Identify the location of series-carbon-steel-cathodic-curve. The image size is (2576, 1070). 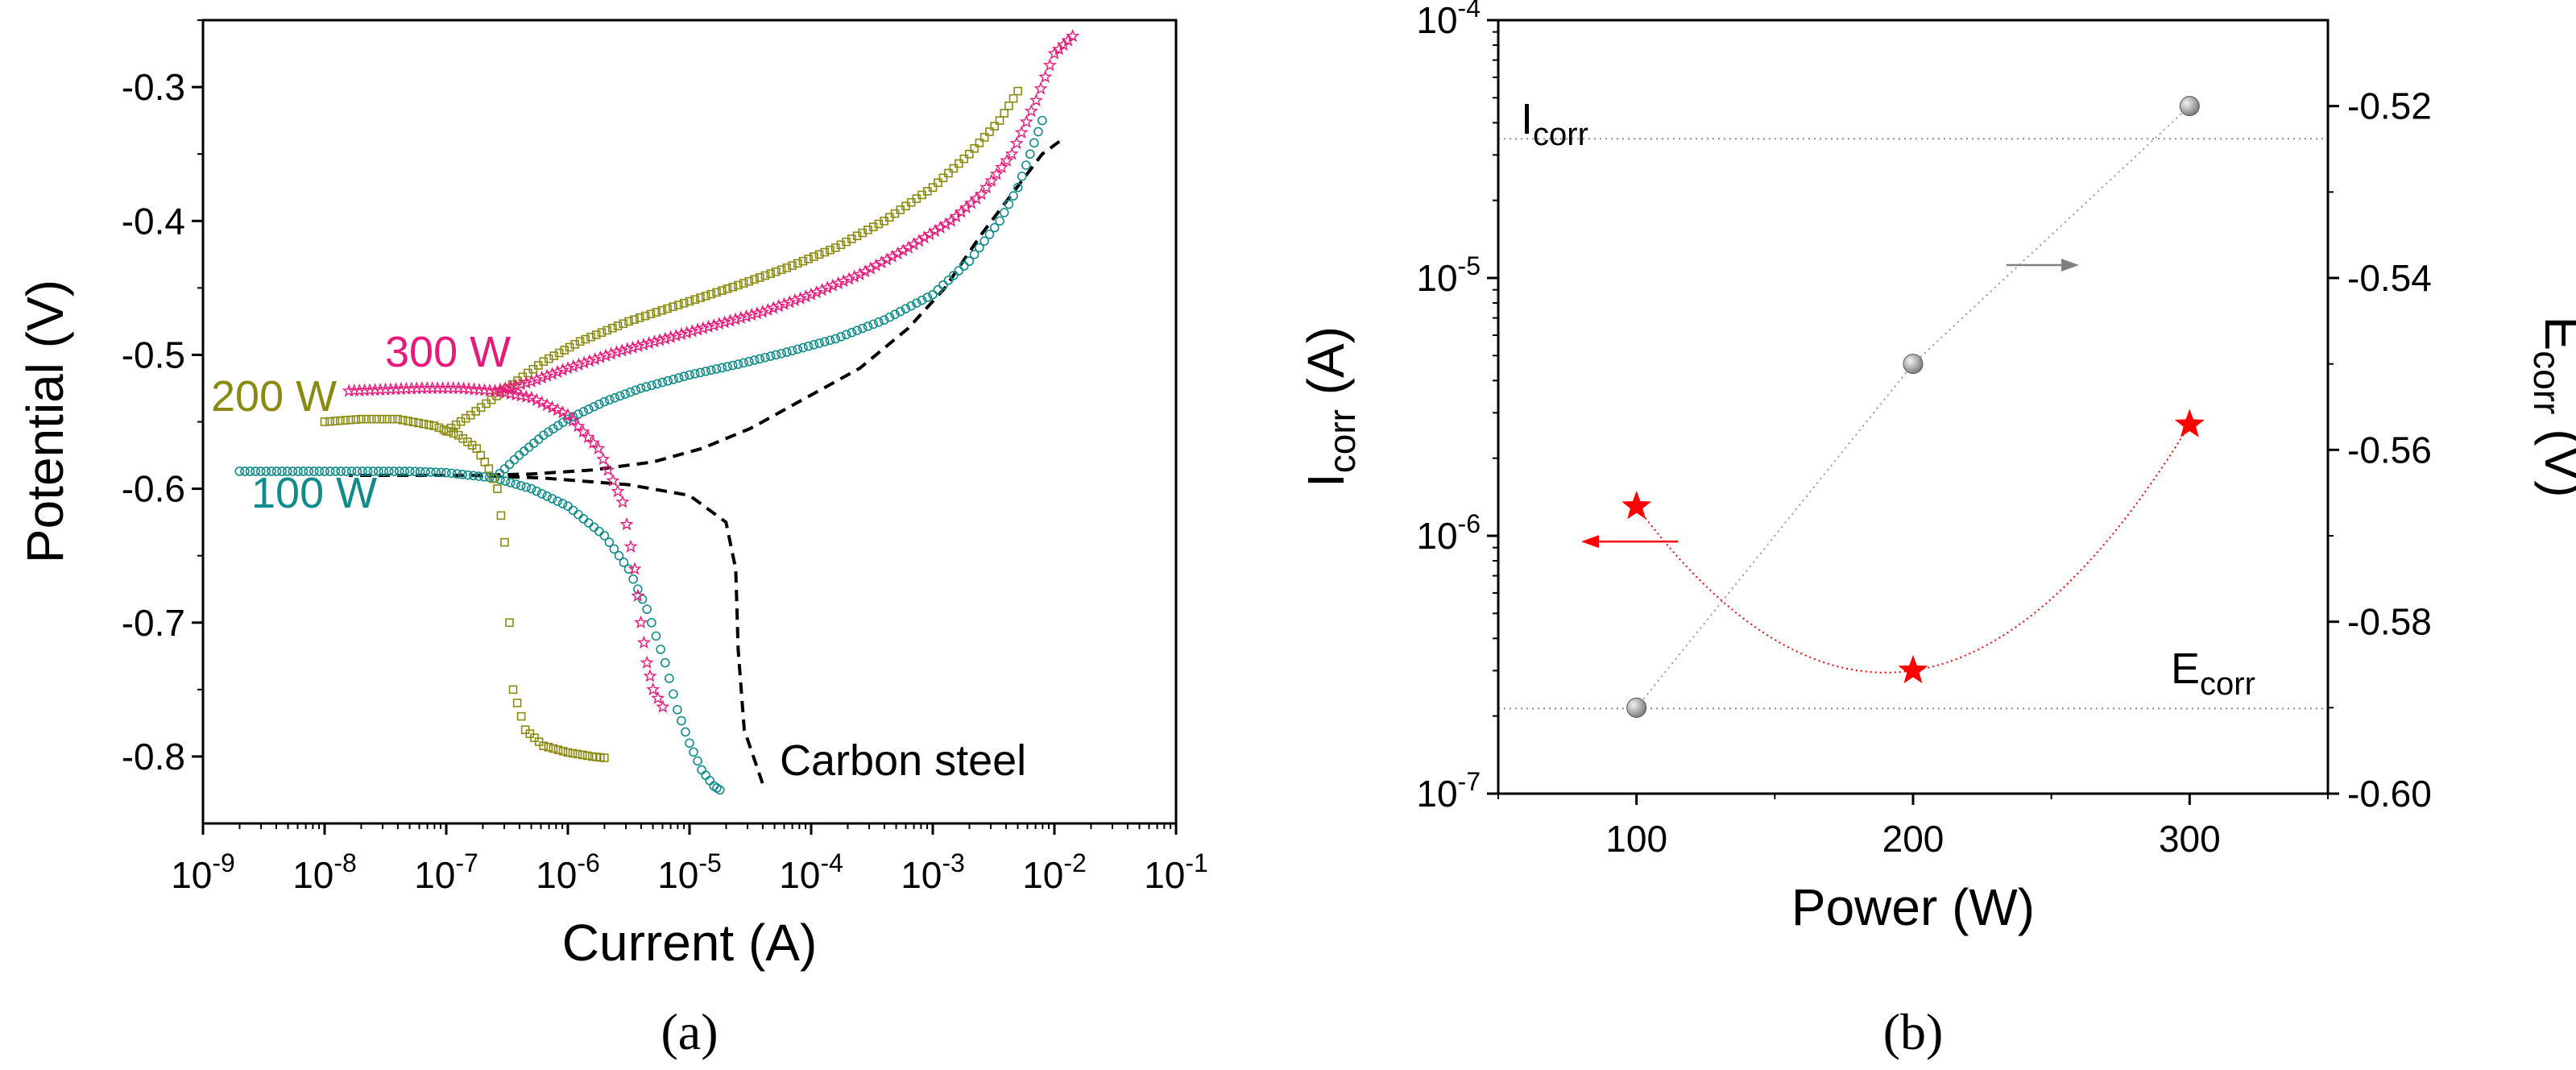
(556, 628).